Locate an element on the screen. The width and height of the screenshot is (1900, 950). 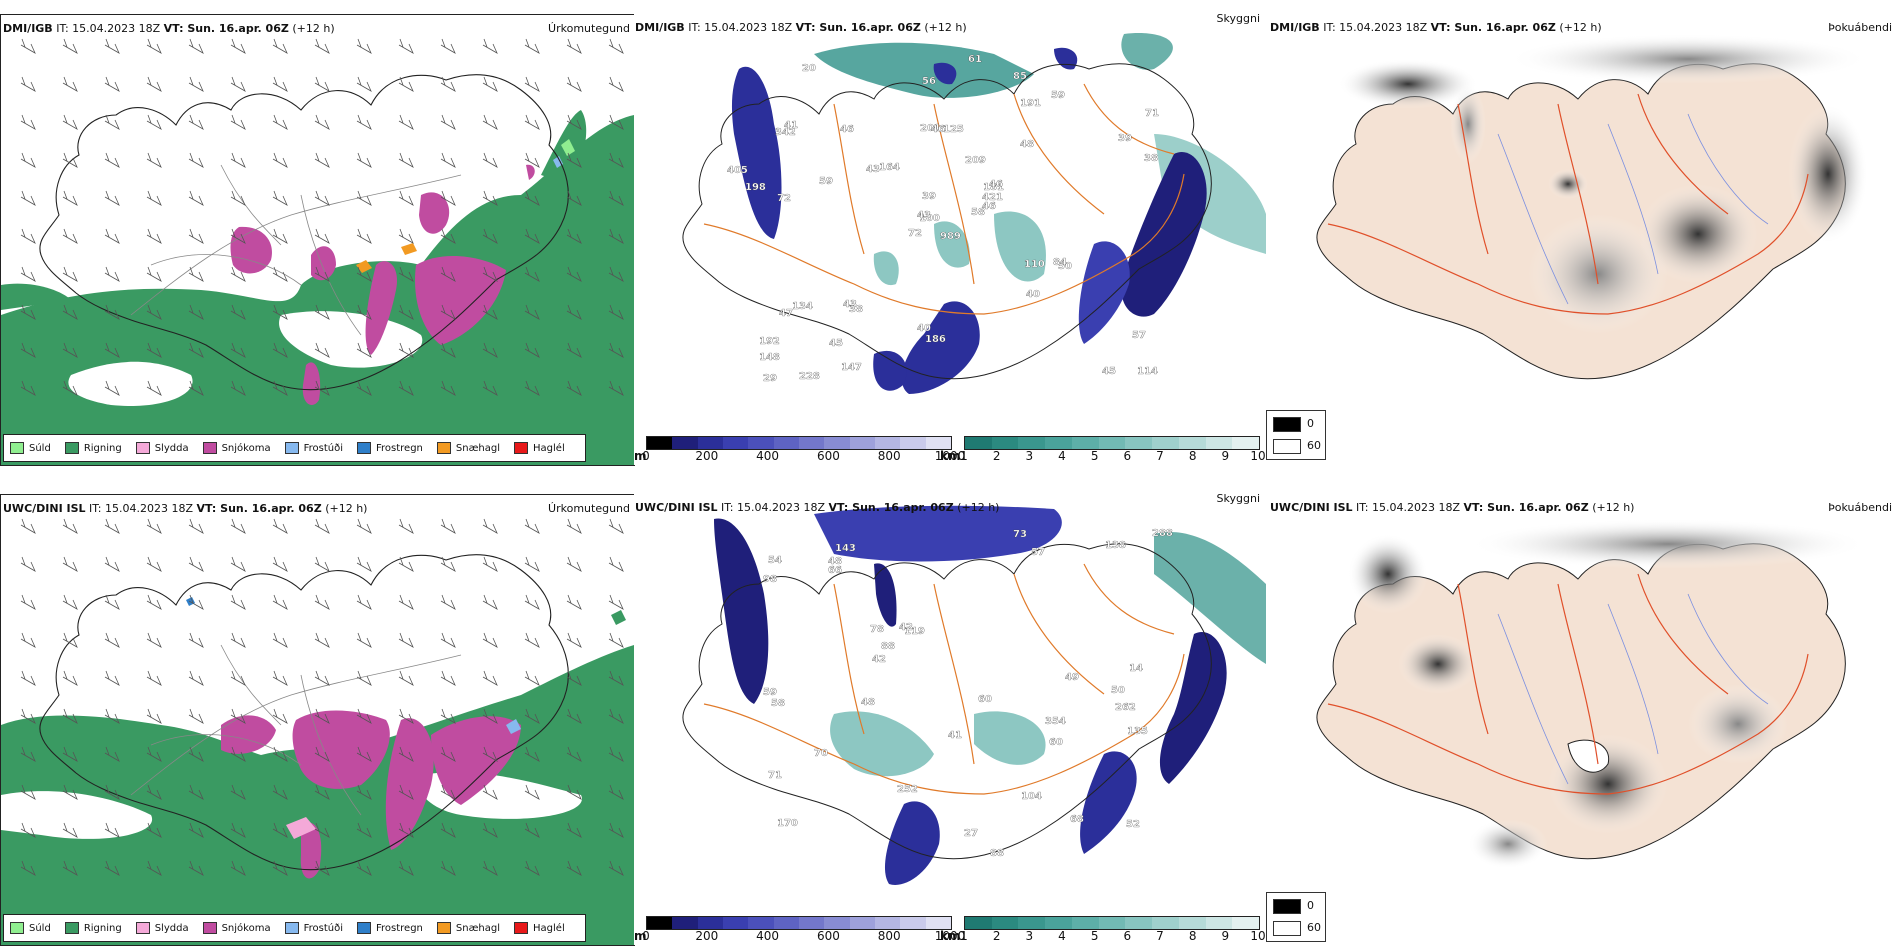
precip-value-label: 52 is located at coordinates (1133, 824).